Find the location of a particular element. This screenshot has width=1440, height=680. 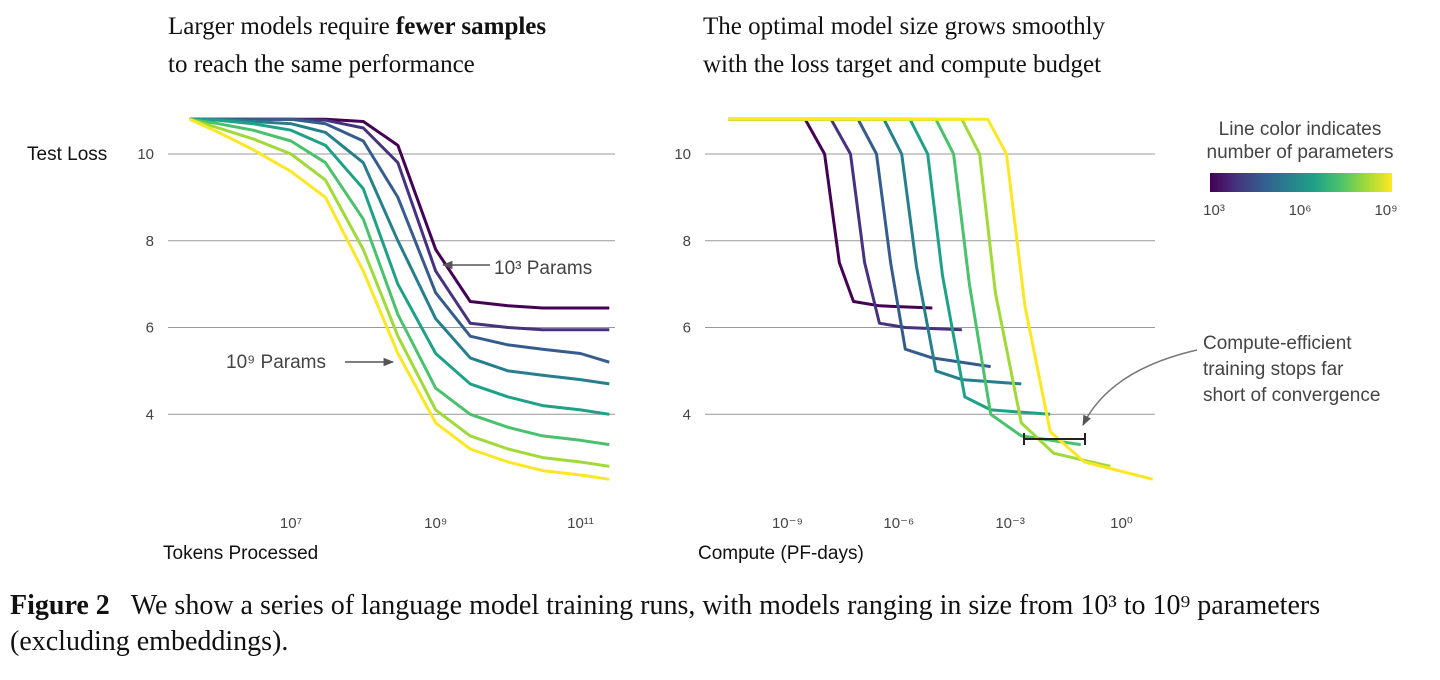

caption-label: Figure 2 is located at coordinates (60, 605).